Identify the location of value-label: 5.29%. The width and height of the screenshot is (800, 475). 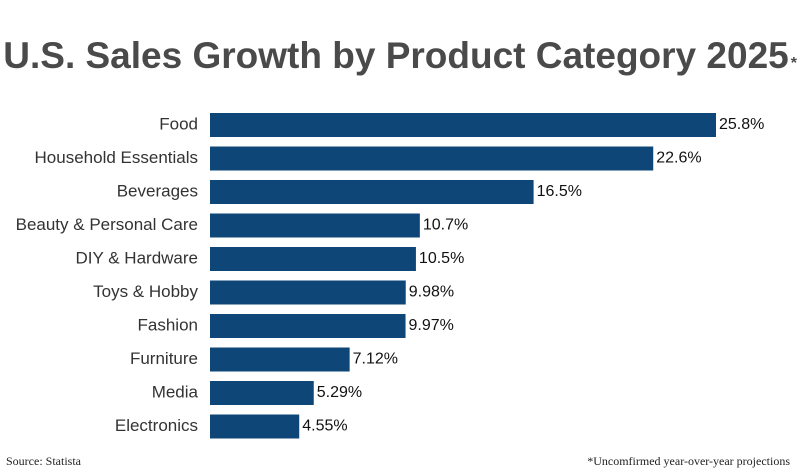
(339, 392).